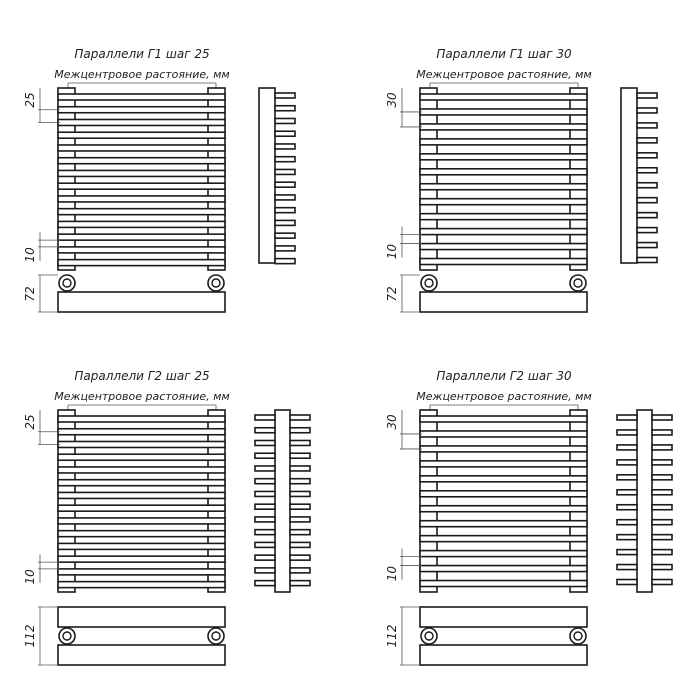 This screenshot has width=700, height=700. Describe the element at coordinates (141, 302) in the screenshot. I see `bottom-view-body` at that location.